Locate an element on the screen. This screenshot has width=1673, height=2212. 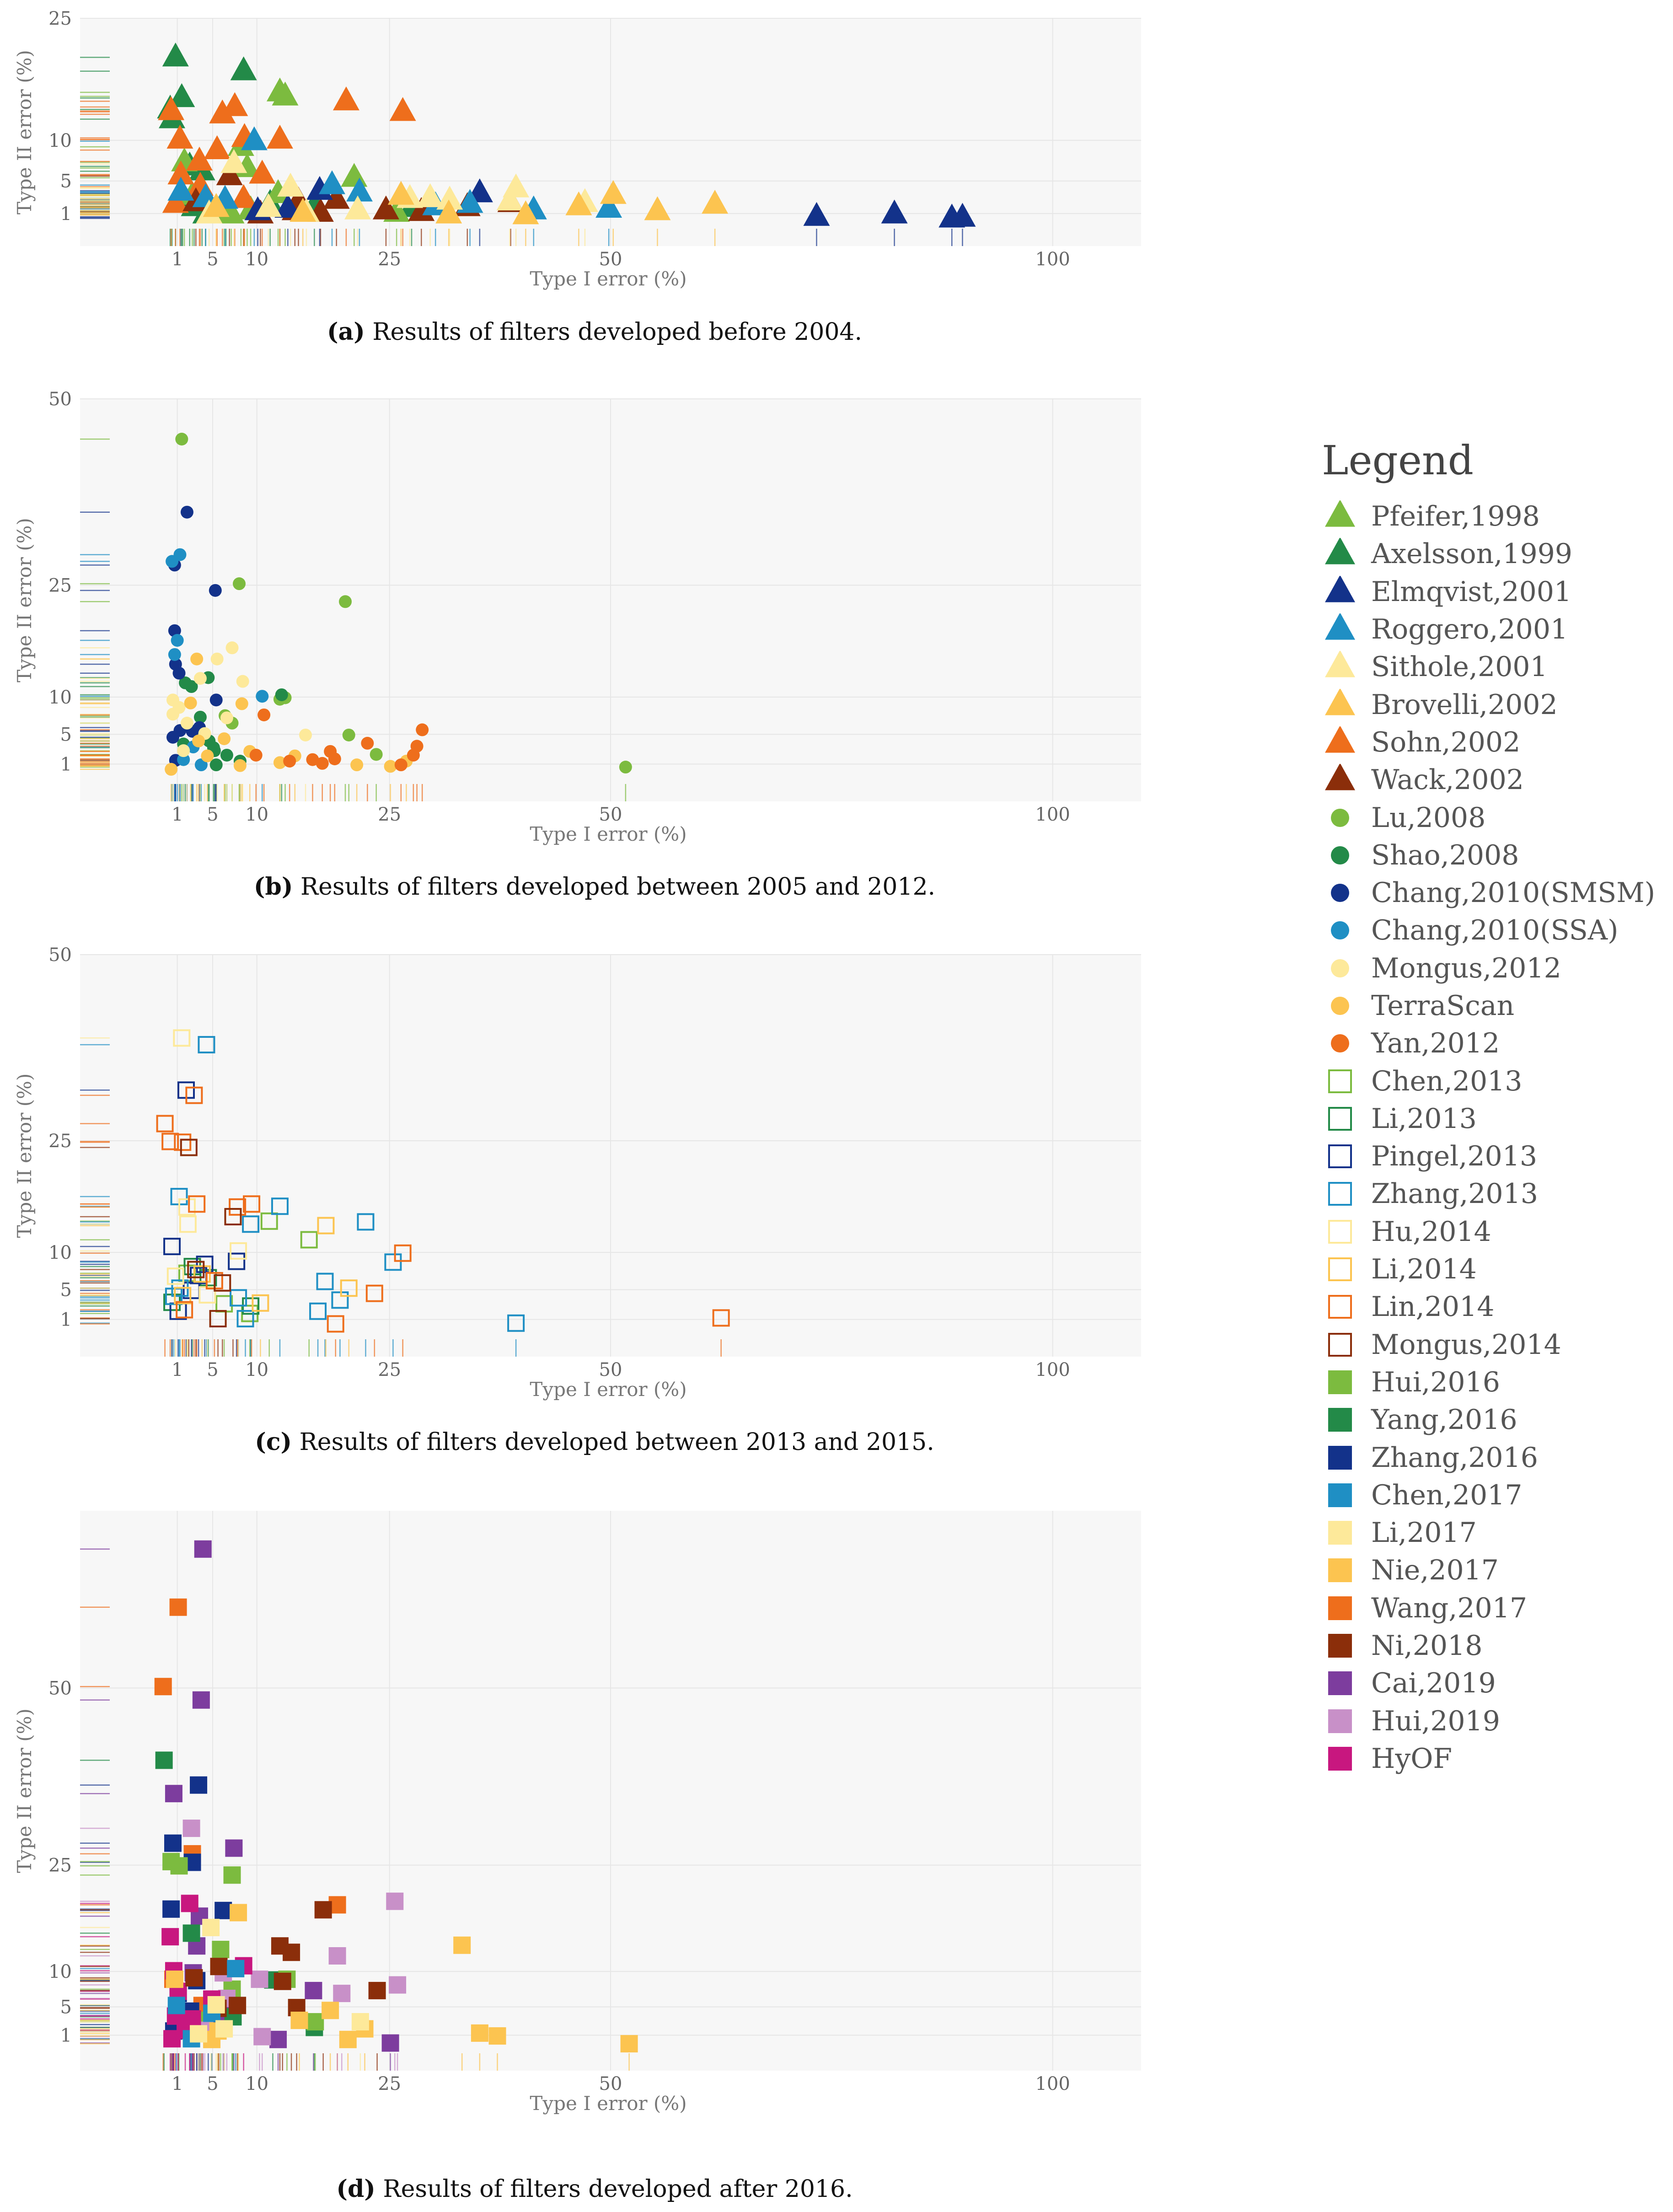
y-tick-label: 10 is located at coordinates (60, 697).